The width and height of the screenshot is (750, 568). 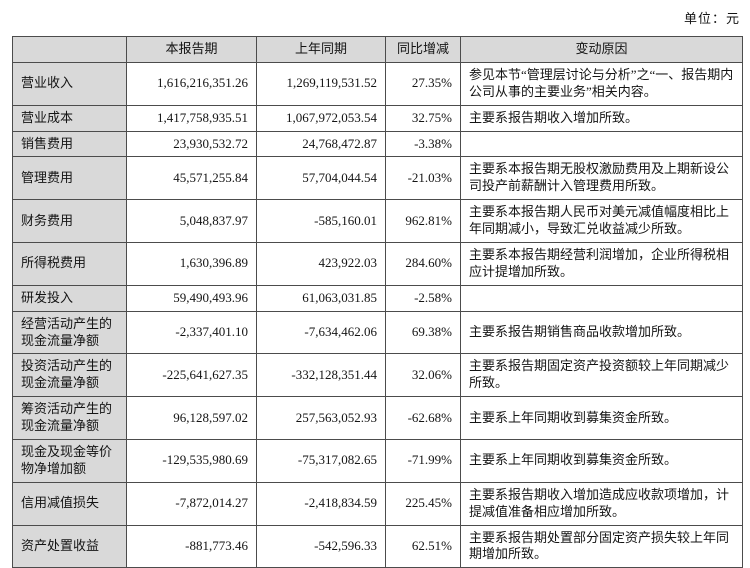 What do you see at coordinates (321, 118) in the screenshot?
I see `cell-prior-period: 1,067,972,053.54` at bounding box center [321, 118].